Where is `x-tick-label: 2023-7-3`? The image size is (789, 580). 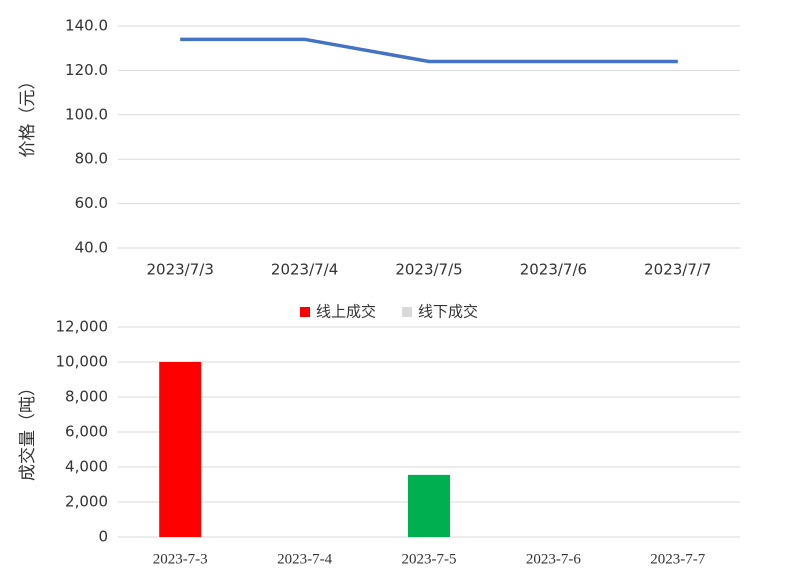 x-tick-label: 2023-7-3 is located at coordinates (180, 559).